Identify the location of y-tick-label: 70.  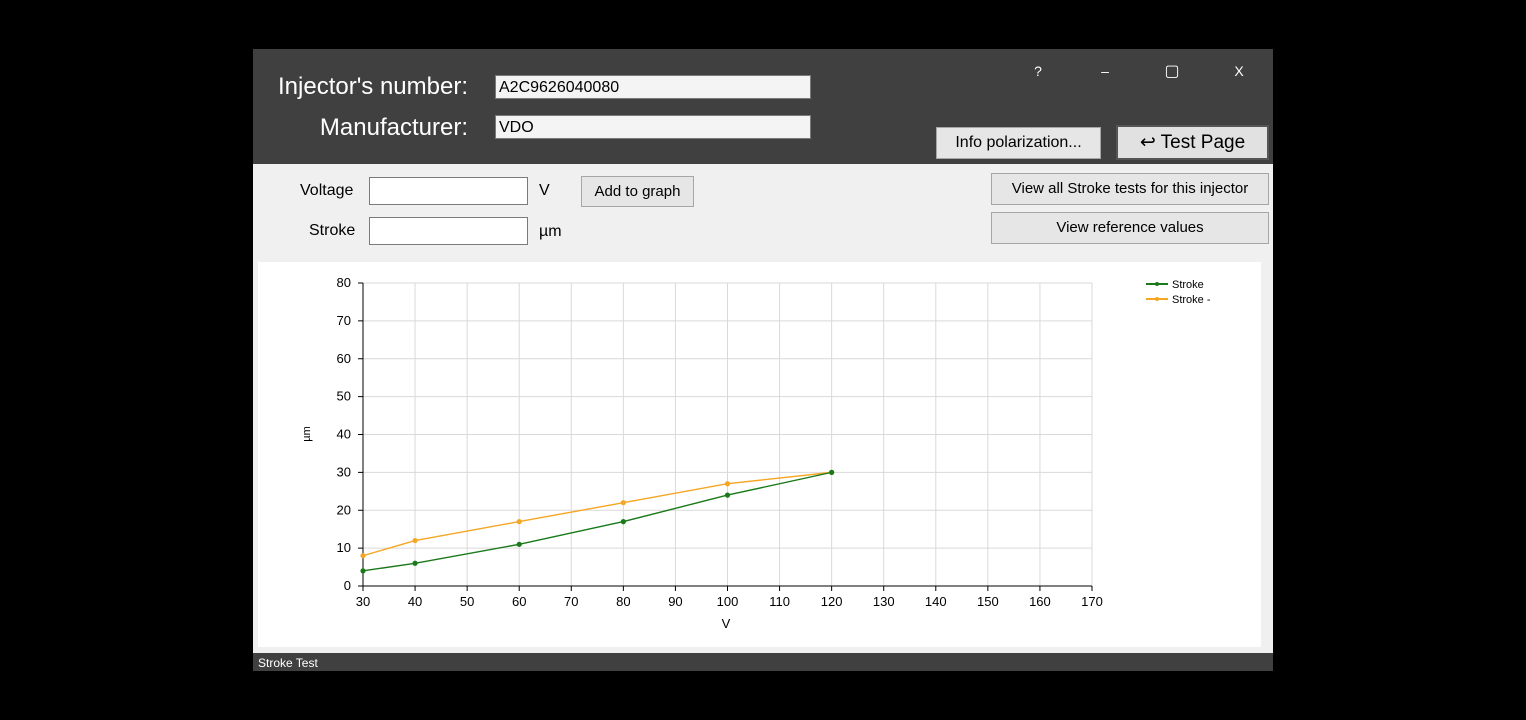
(344, 320).